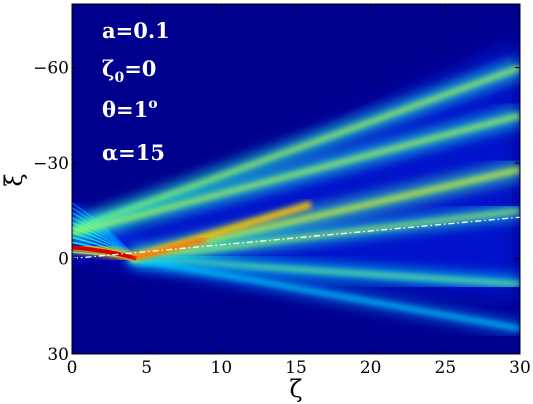 The width and height of the screenshot is (533, 404). I want to click on y-tick-label: −60, so click(51, 69).